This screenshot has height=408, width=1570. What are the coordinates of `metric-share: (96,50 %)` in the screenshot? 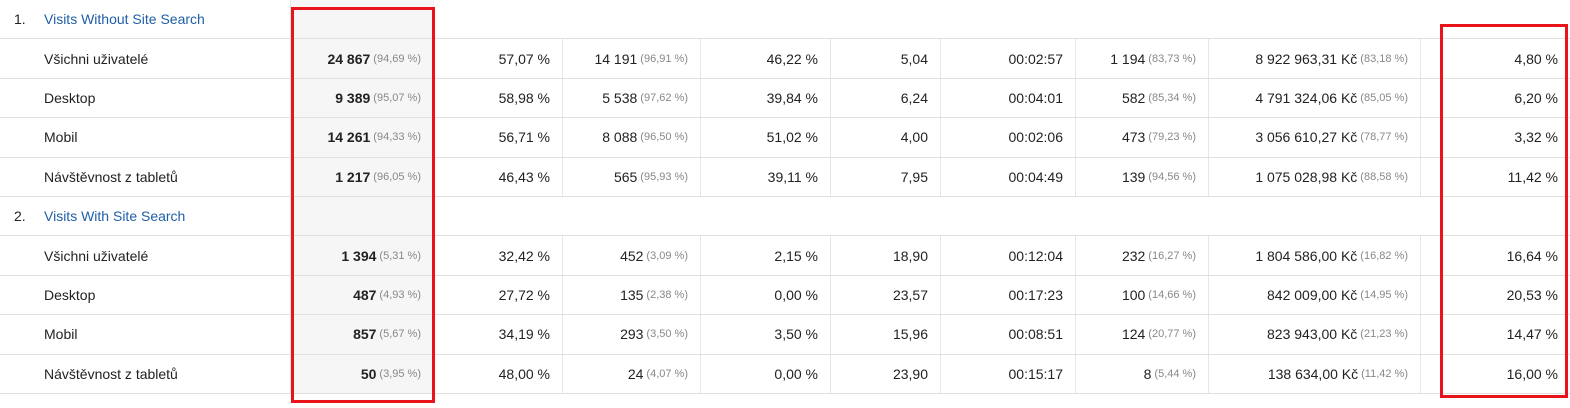 It's located at (664, 137).